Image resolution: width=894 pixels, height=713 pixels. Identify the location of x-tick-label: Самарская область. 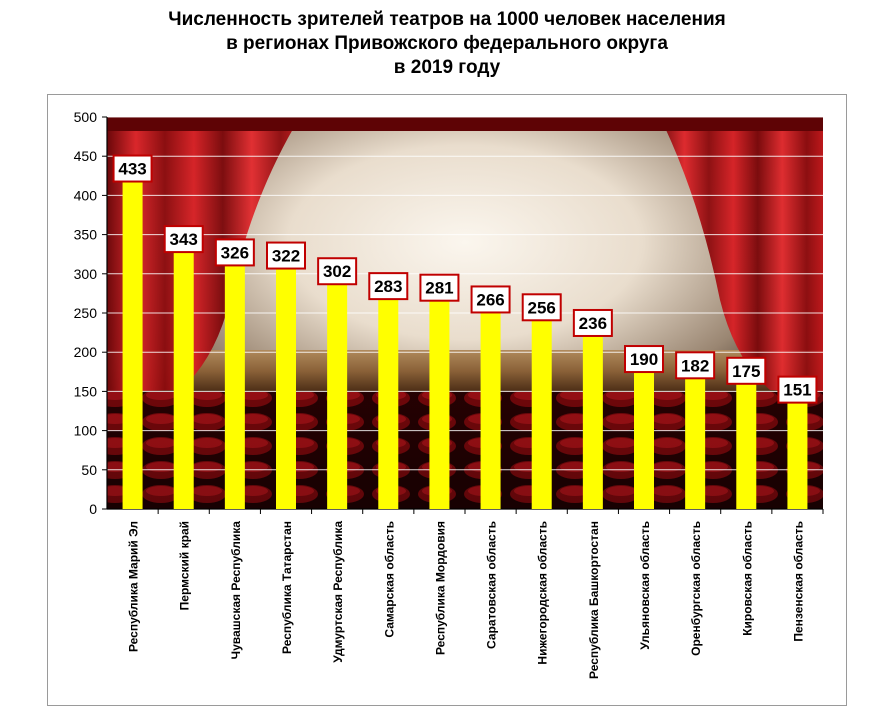
(389, 579).